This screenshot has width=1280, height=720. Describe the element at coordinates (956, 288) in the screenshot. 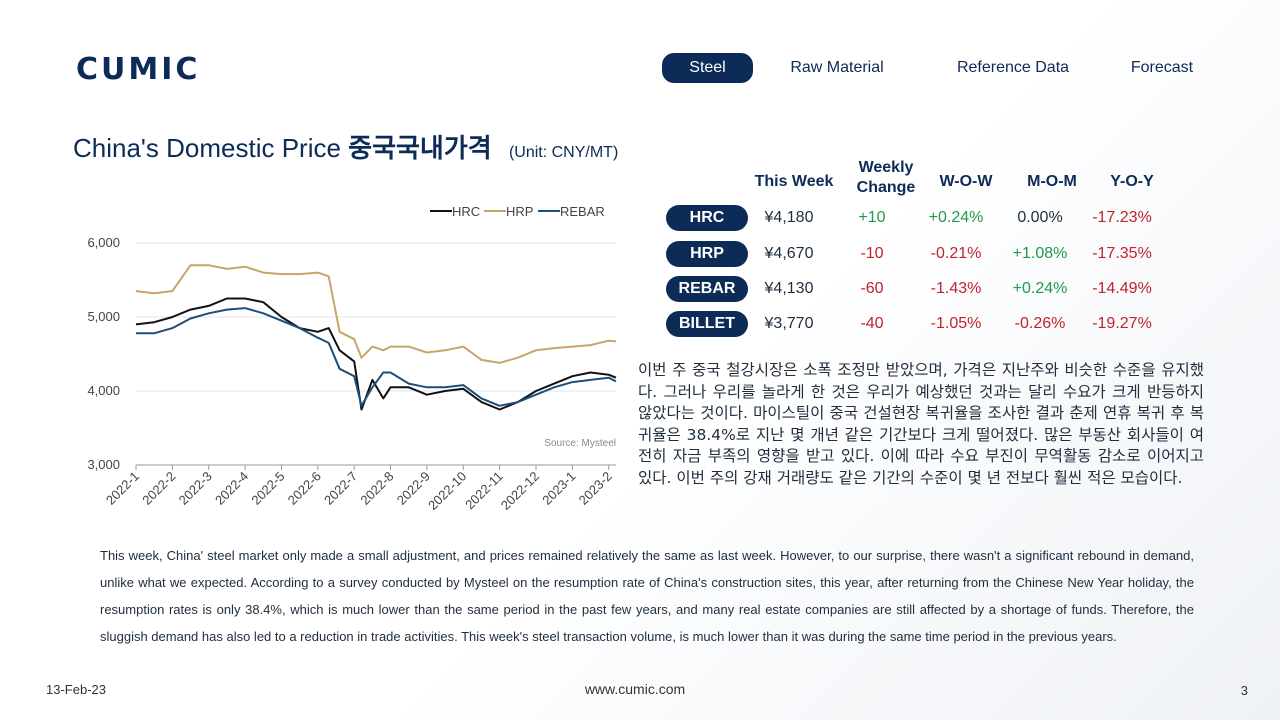

I see `wow-value: -1.43%` at that location.